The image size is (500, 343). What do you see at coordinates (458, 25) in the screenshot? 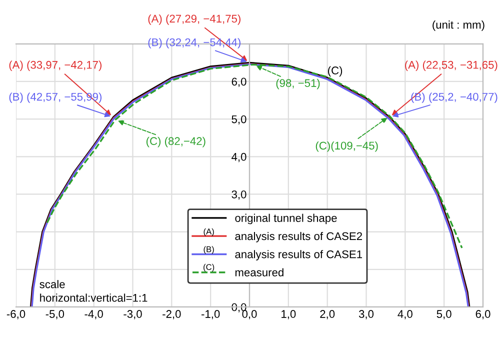
I see `text: (unit : mm)` at bounding box center [458, 25].